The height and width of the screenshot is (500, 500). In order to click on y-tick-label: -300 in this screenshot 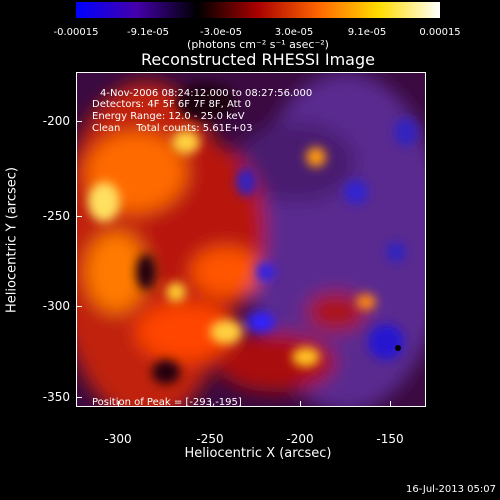, I will do `click(56, 306)`.